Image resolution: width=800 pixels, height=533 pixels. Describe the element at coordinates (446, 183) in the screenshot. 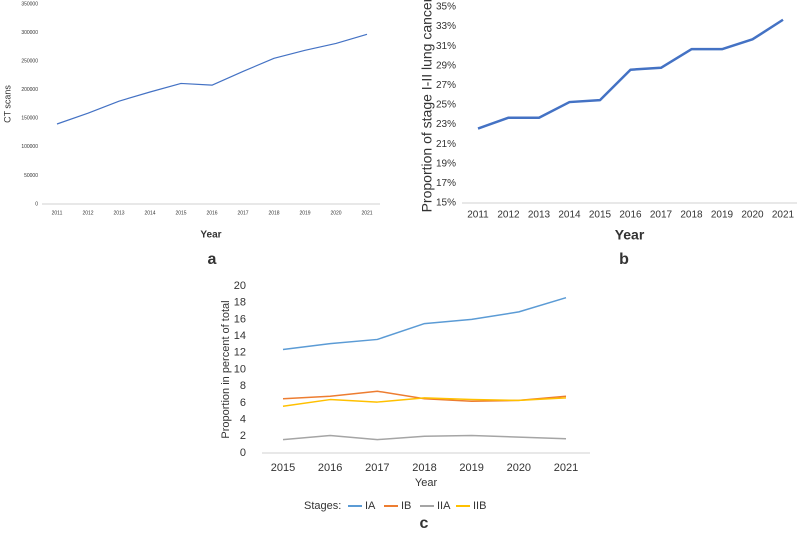

I see `y-tick-label: 17%` at that location.